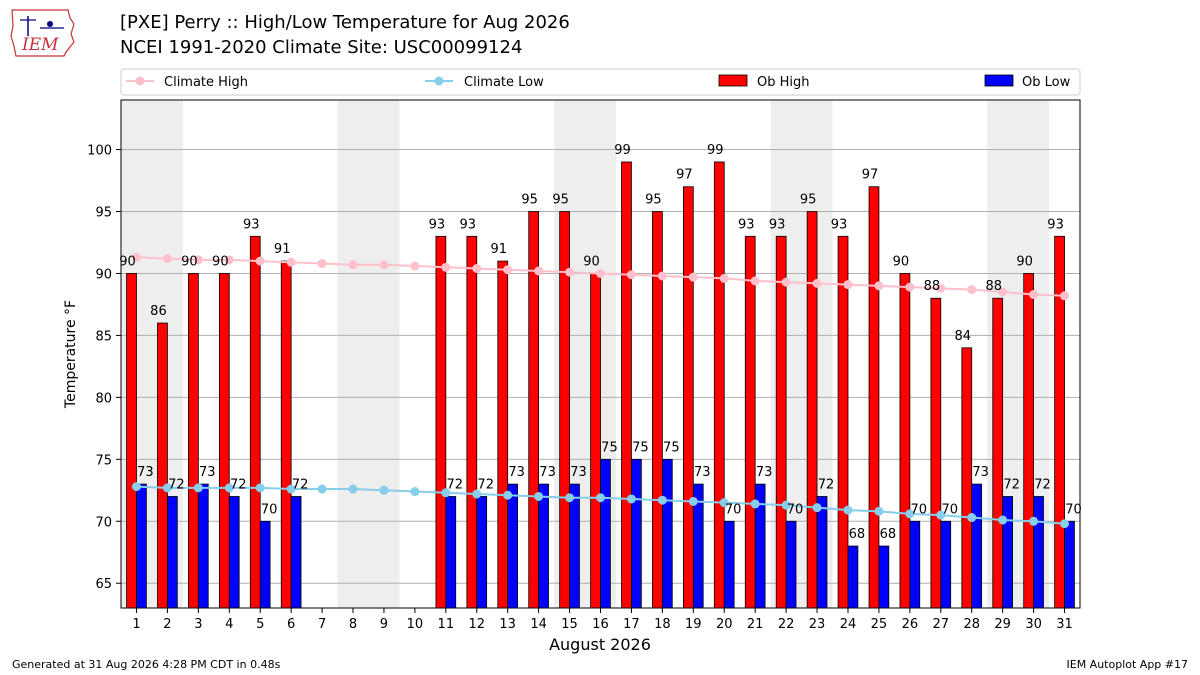 The height and width of the screenshot is (675, 1200). What do you see at coordinates (103, 398) in the screenshot?
I see `y-tick-label-80: 80` at bounding box center [103, 398].